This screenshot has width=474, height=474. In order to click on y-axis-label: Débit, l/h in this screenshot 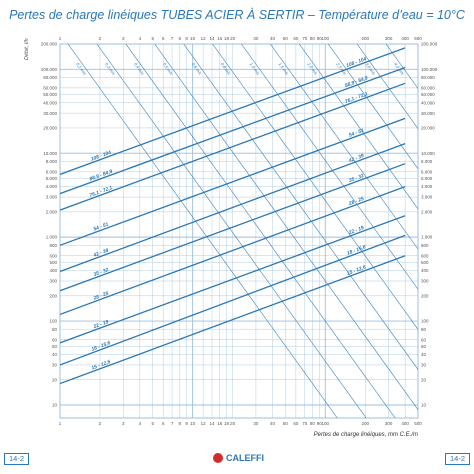, I will do `click(27, 49)`.